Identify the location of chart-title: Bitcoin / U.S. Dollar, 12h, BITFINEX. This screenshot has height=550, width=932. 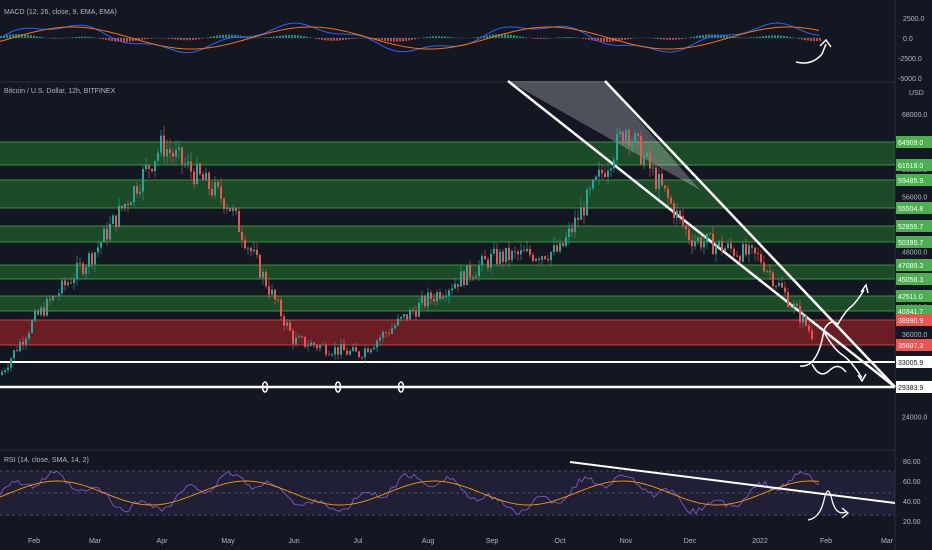
(60, 91).